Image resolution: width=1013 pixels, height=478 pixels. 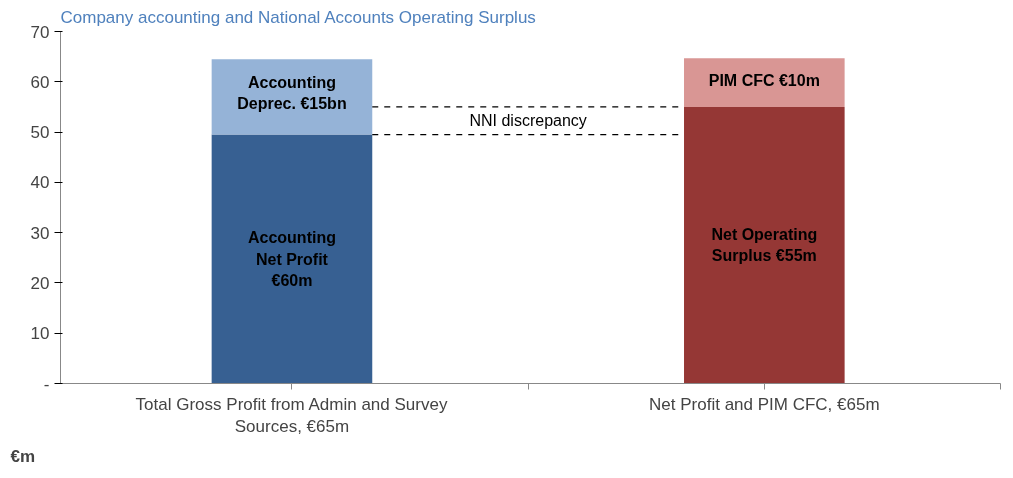 What do you see at coordinates (292, 93) in the screenshot?
I see `annotation: Accounting Deprec. €15bn` at bounding box center [292, 93].